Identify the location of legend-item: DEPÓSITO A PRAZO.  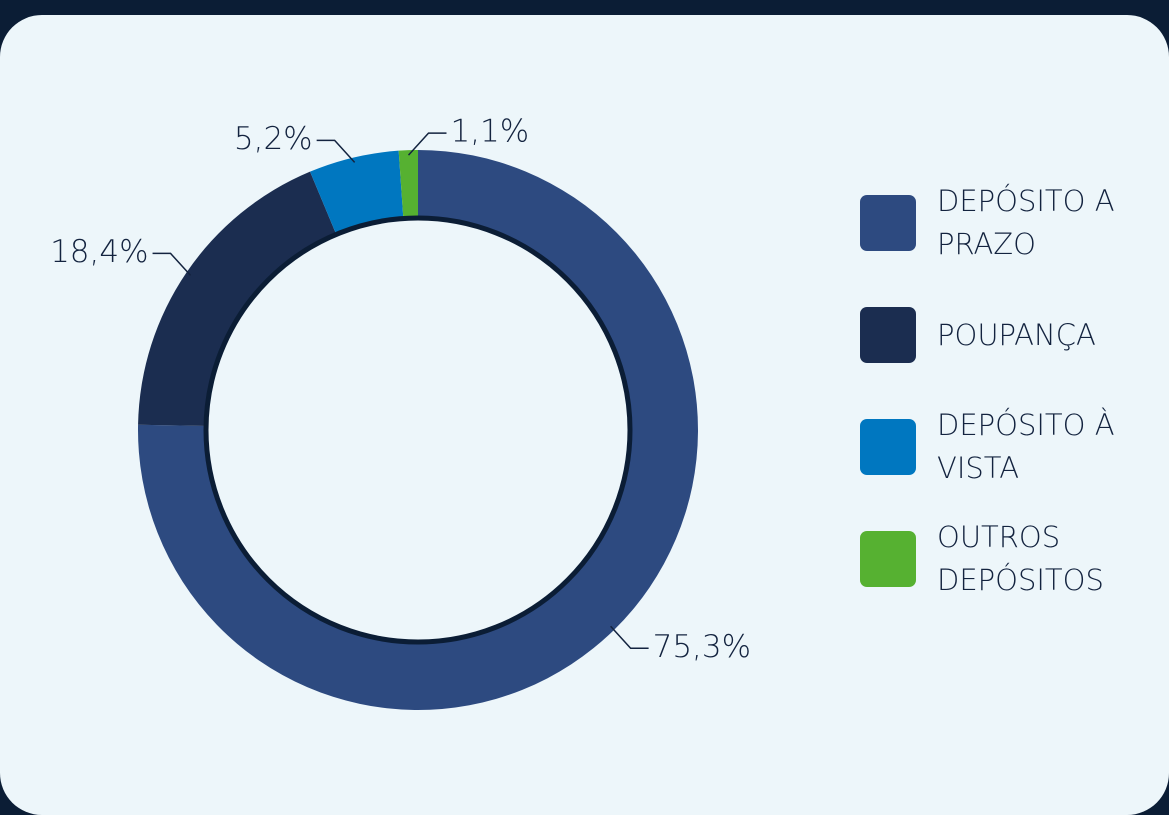
(1010, 222).